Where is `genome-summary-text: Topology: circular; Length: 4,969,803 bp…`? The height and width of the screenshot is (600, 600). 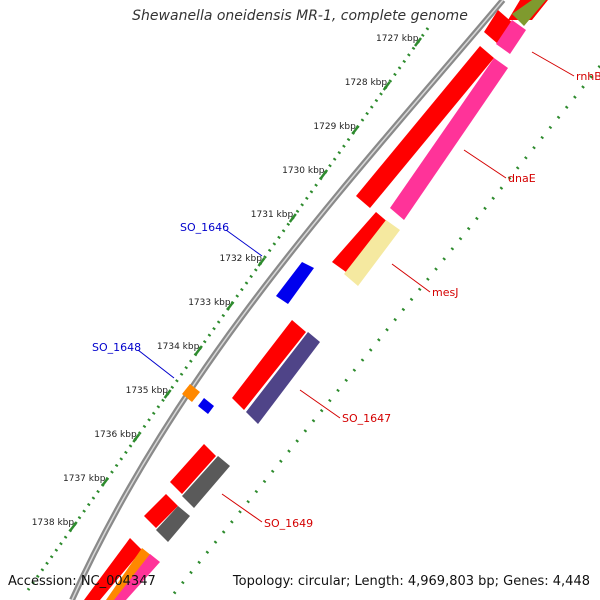 genome-summary-text: Topology: circular; Length: 4,969,803 bp… is located at coordinates (411, 581).